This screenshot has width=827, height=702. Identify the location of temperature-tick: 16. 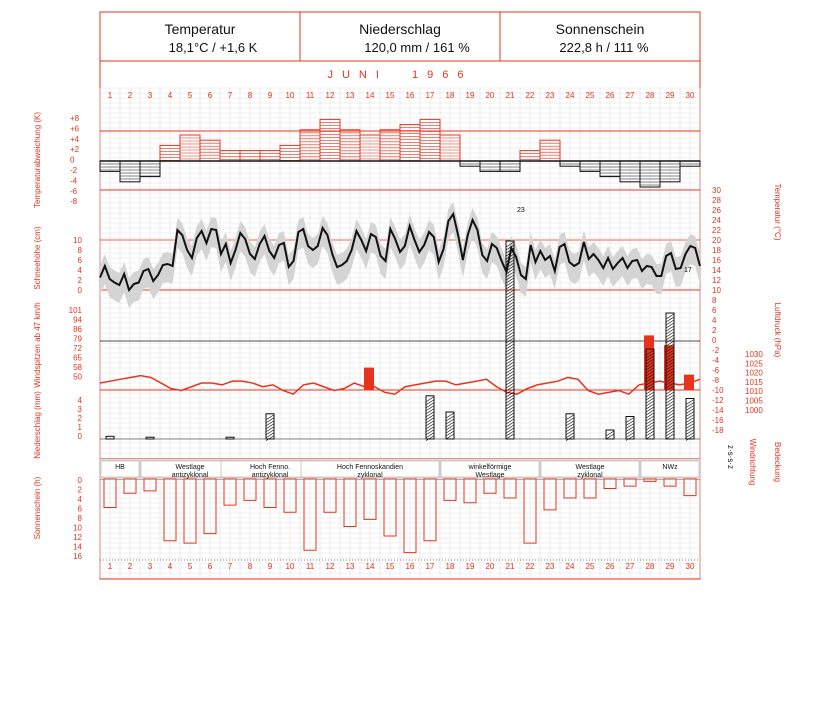
(716, 260).